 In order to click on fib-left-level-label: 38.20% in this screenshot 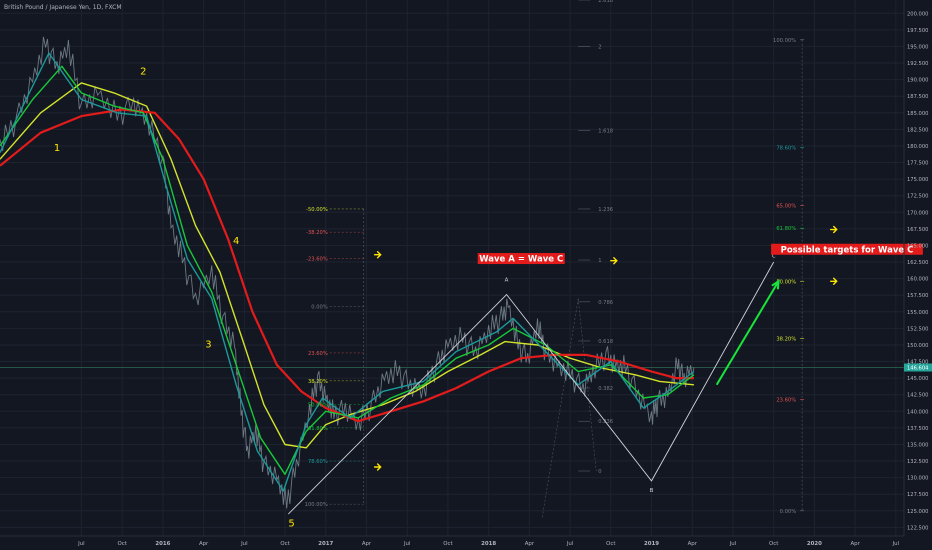, I will do `click(318, 382)`.